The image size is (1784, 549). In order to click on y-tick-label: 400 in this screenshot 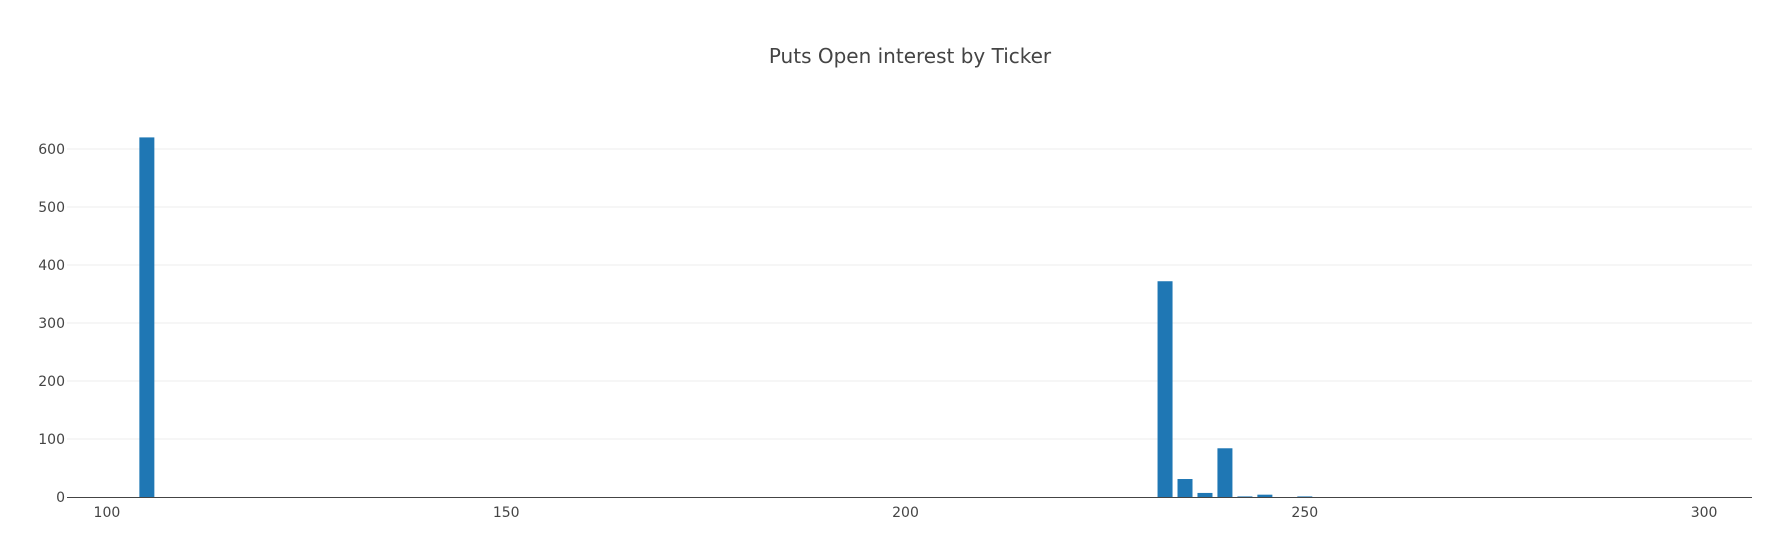, I will do `click(51, 266)`.